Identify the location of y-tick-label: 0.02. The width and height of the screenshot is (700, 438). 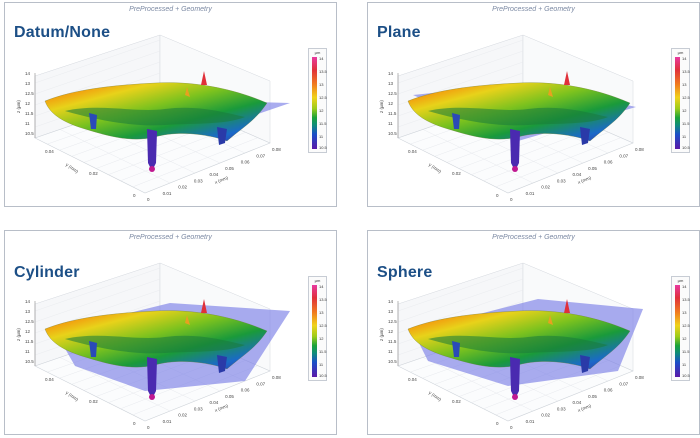
(93, 173).